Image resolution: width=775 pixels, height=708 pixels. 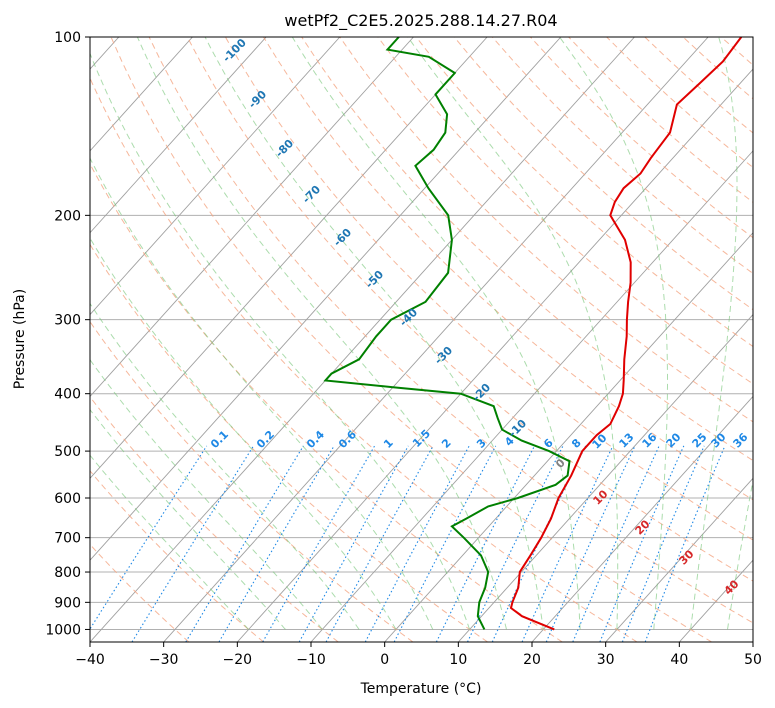 What do you see at coordinates (347, 439) in the screenshot?
I see `mixing-ratio-label: 0.6` at bounding box center [347, 439].